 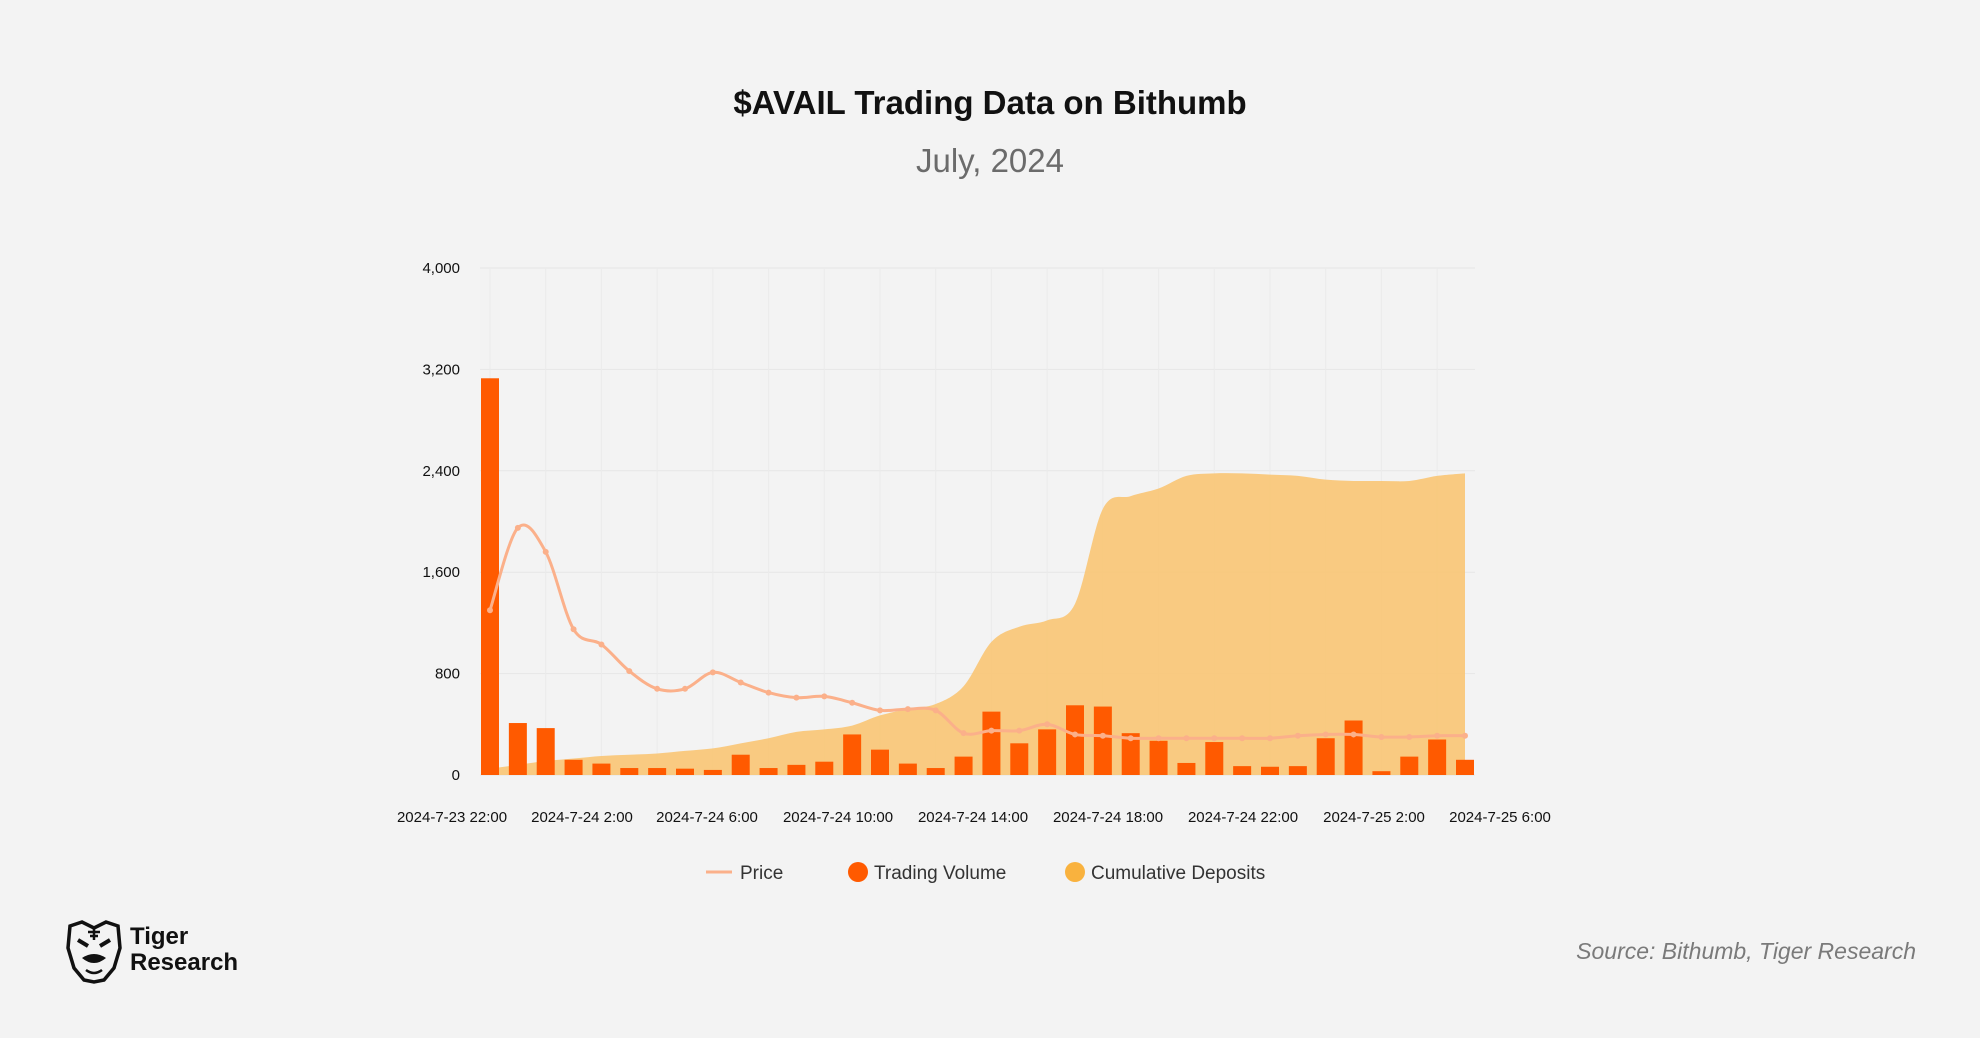 What do you see at coordinates (1746, 951) in the screenshot?
I see `source-note: Source: Bithumb, Tiger Research` at bounding box center [1746, 951].